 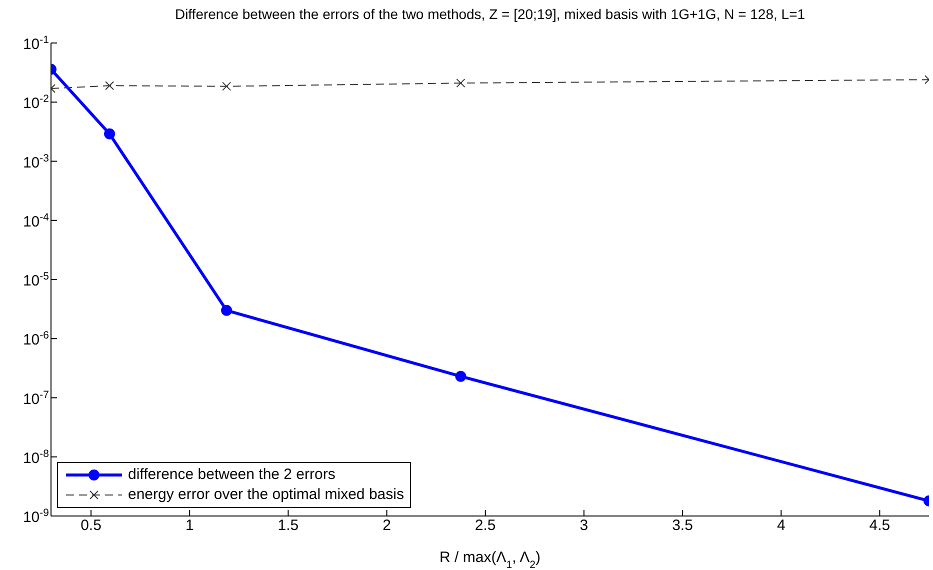 What do you see at coordinates (288, 525) in the screenshot?
I see `x-tick-label: 1.5` at bounding box center [288, 525].